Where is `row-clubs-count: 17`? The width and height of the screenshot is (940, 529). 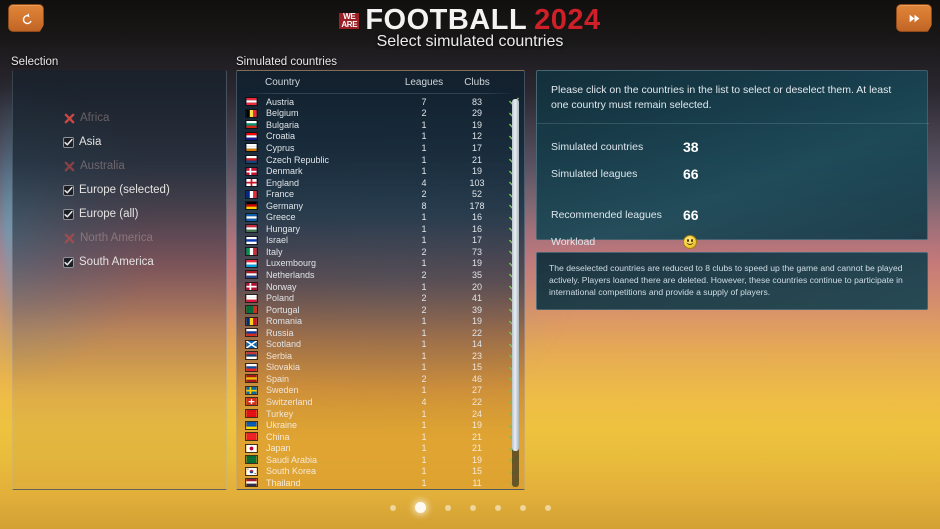 row-clubs-count: 17 is located at coordinates (476, 240).